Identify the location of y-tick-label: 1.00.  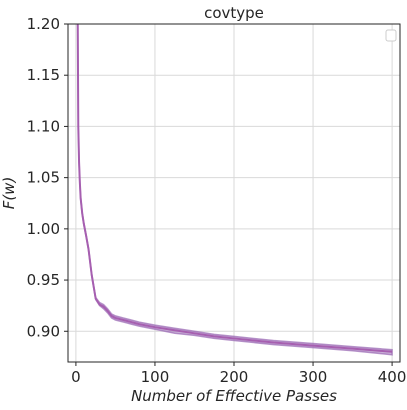
(43, 229).